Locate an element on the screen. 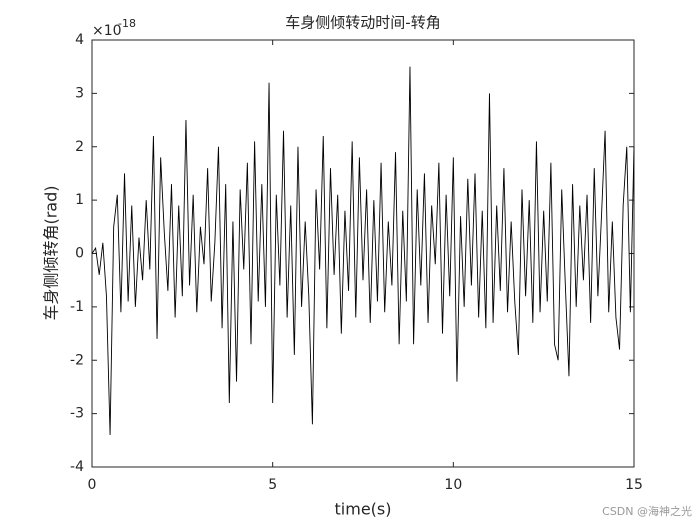 The image size is (700, 525). y-tick-label: -3 is located at coordinates (77, 414).